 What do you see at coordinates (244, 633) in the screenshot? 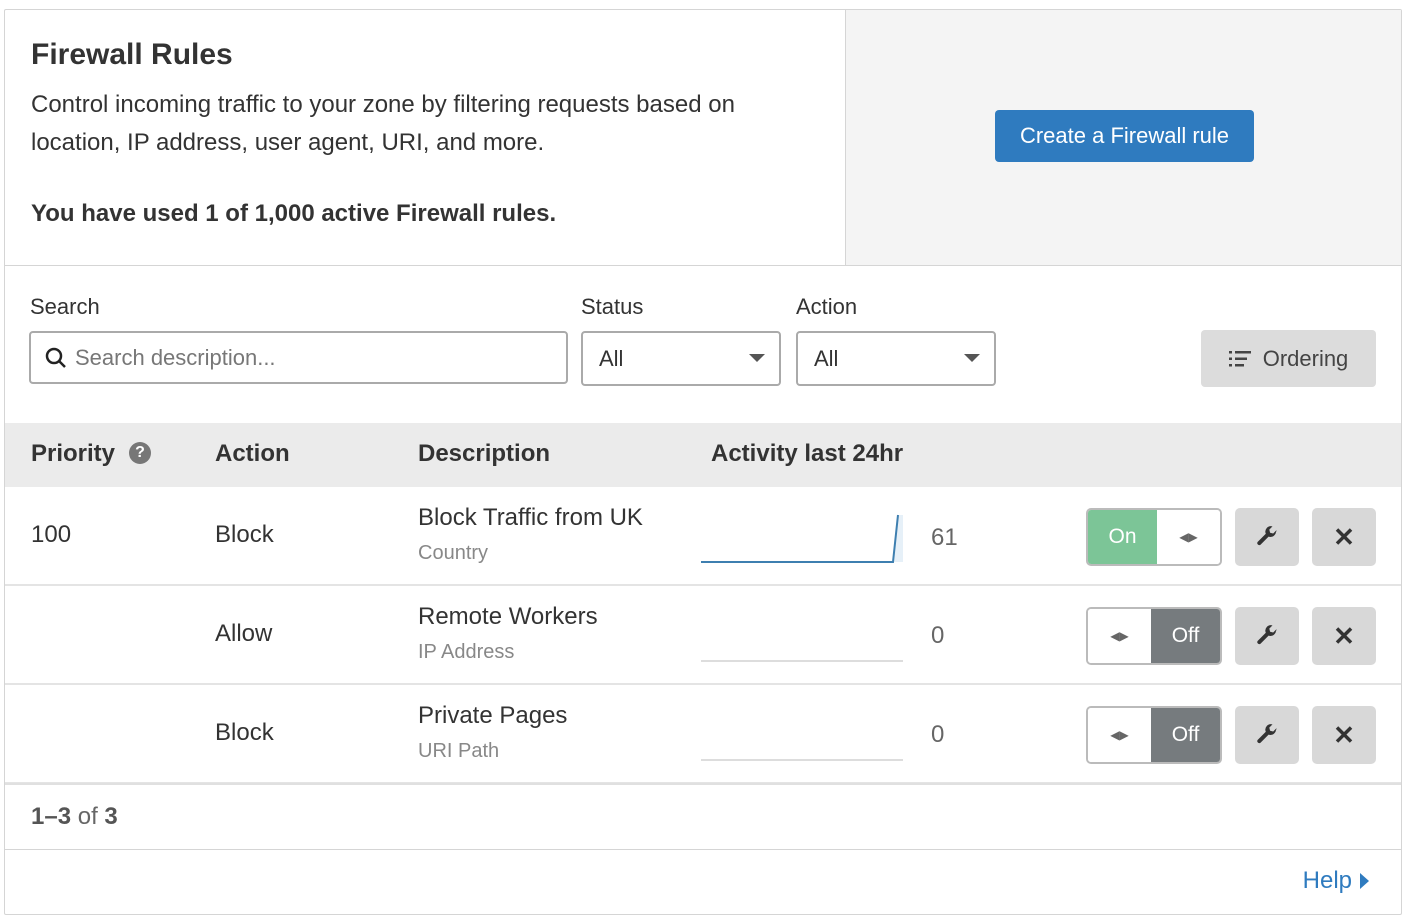
I see `rule-action: Allow` at bounding box center [244, 633].